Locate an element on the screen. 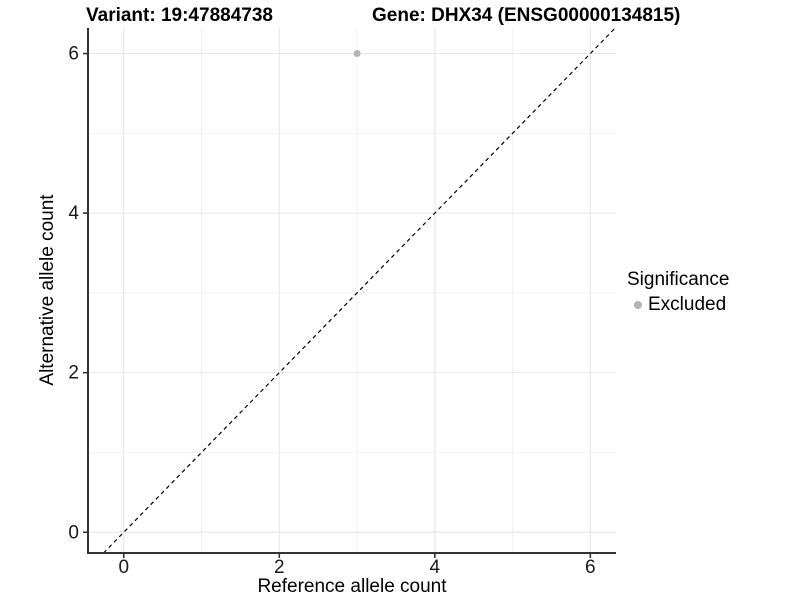 The width and height of the screenshot is (800, 600). legend-point-icon is located at coordinates (638, 305).